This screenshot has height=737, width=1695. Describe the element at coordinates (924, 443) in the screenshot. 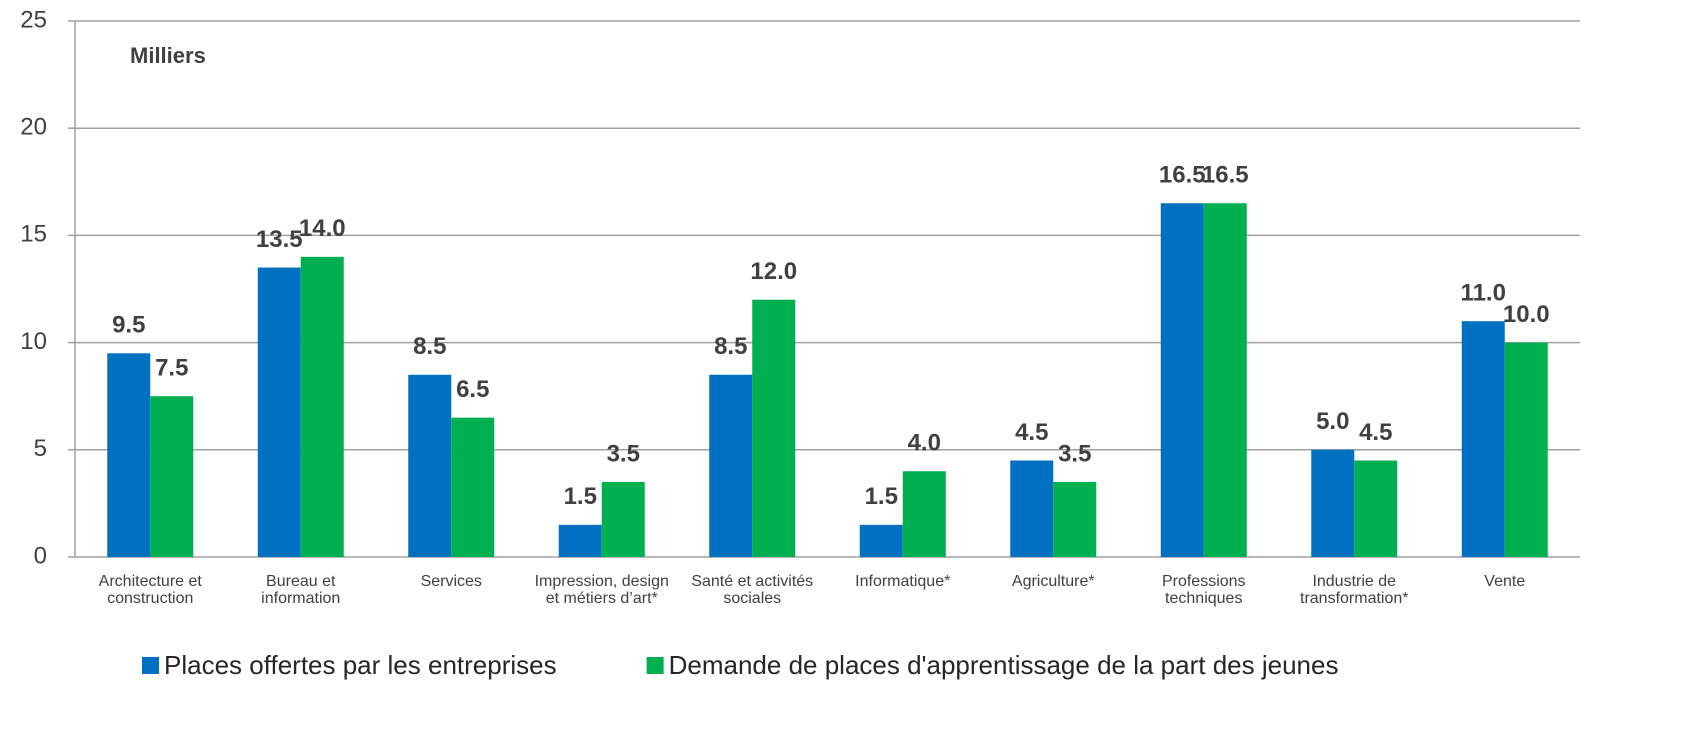

I see `value-label: 4.0` at that location.